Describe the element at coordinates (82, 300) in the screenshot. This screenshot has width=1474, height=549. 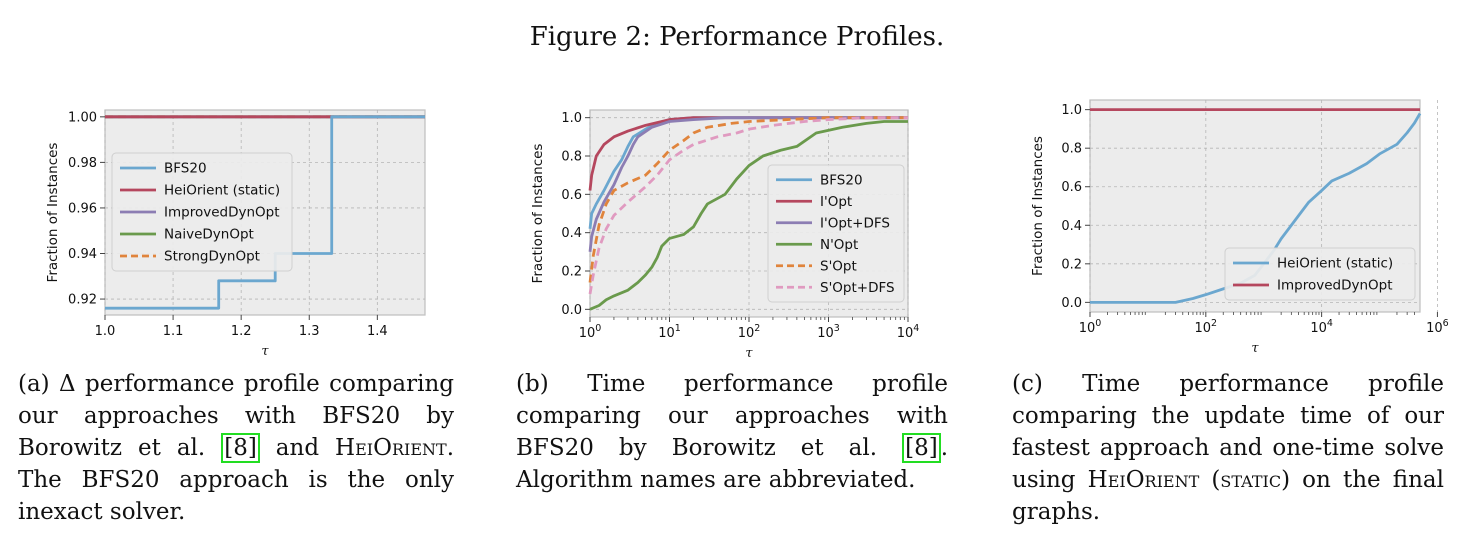
I see `y-tick-label: 0.92` at that location.